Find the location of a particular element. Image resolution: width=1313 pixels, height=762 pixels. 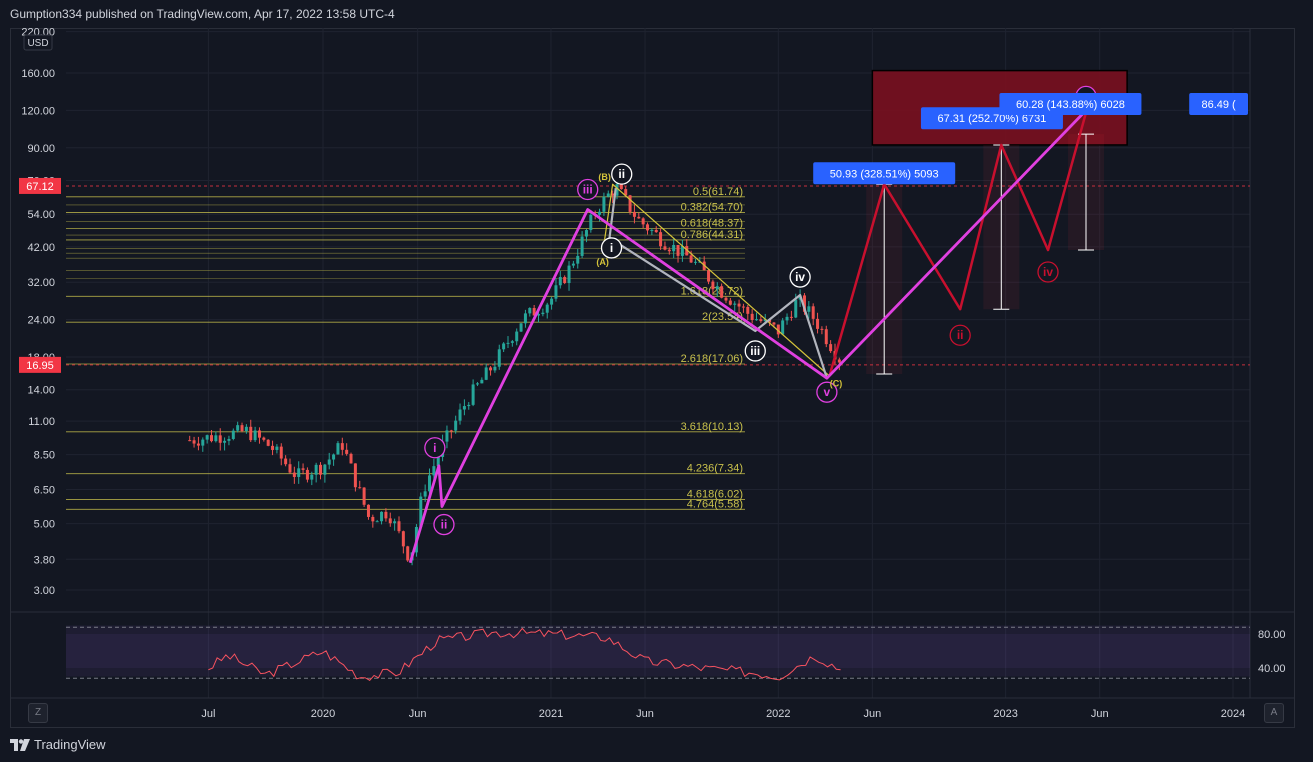

rsi-level-label: 40.00 is located at coordinates (1272, 669).